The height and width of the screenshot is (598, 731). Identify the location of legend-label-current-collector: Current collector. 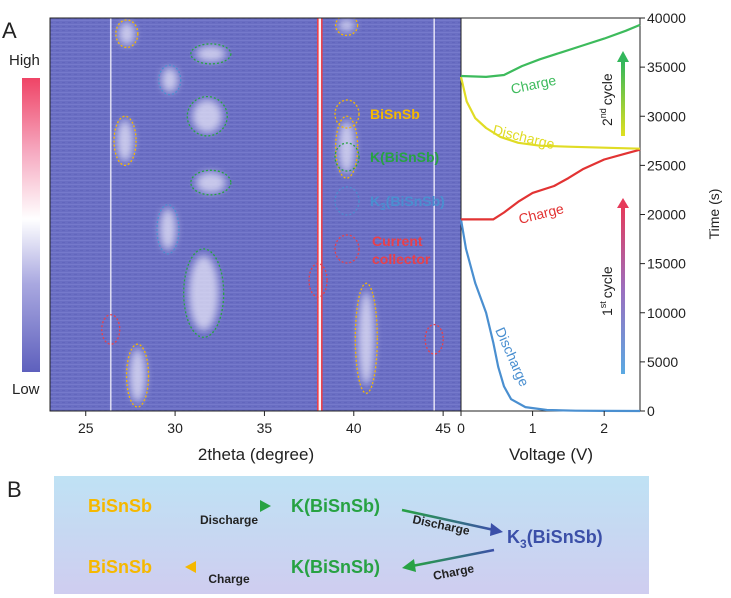
(401, 250).